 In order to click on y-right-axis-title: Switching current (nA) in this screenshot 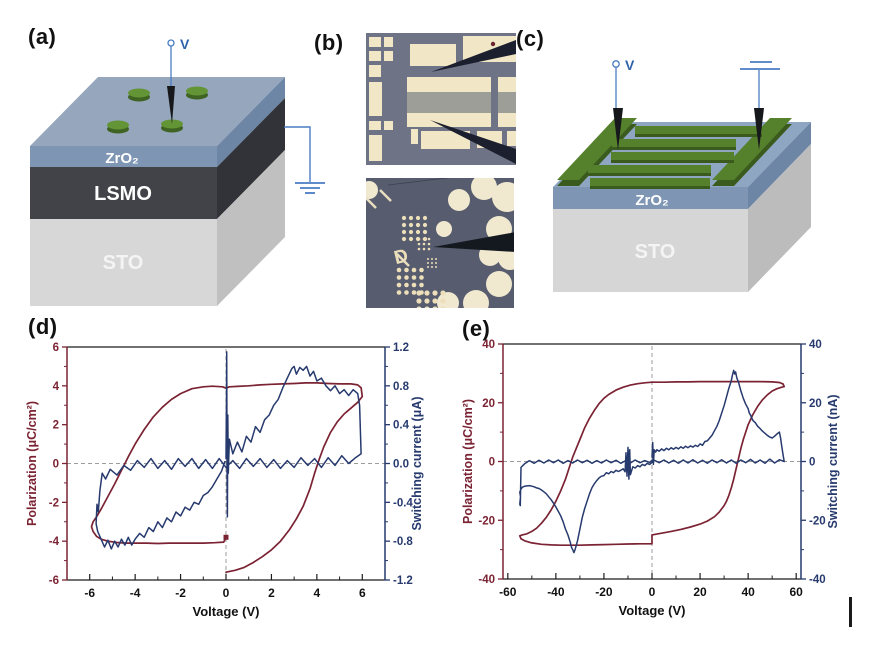, I will do `click(833, 461)`.